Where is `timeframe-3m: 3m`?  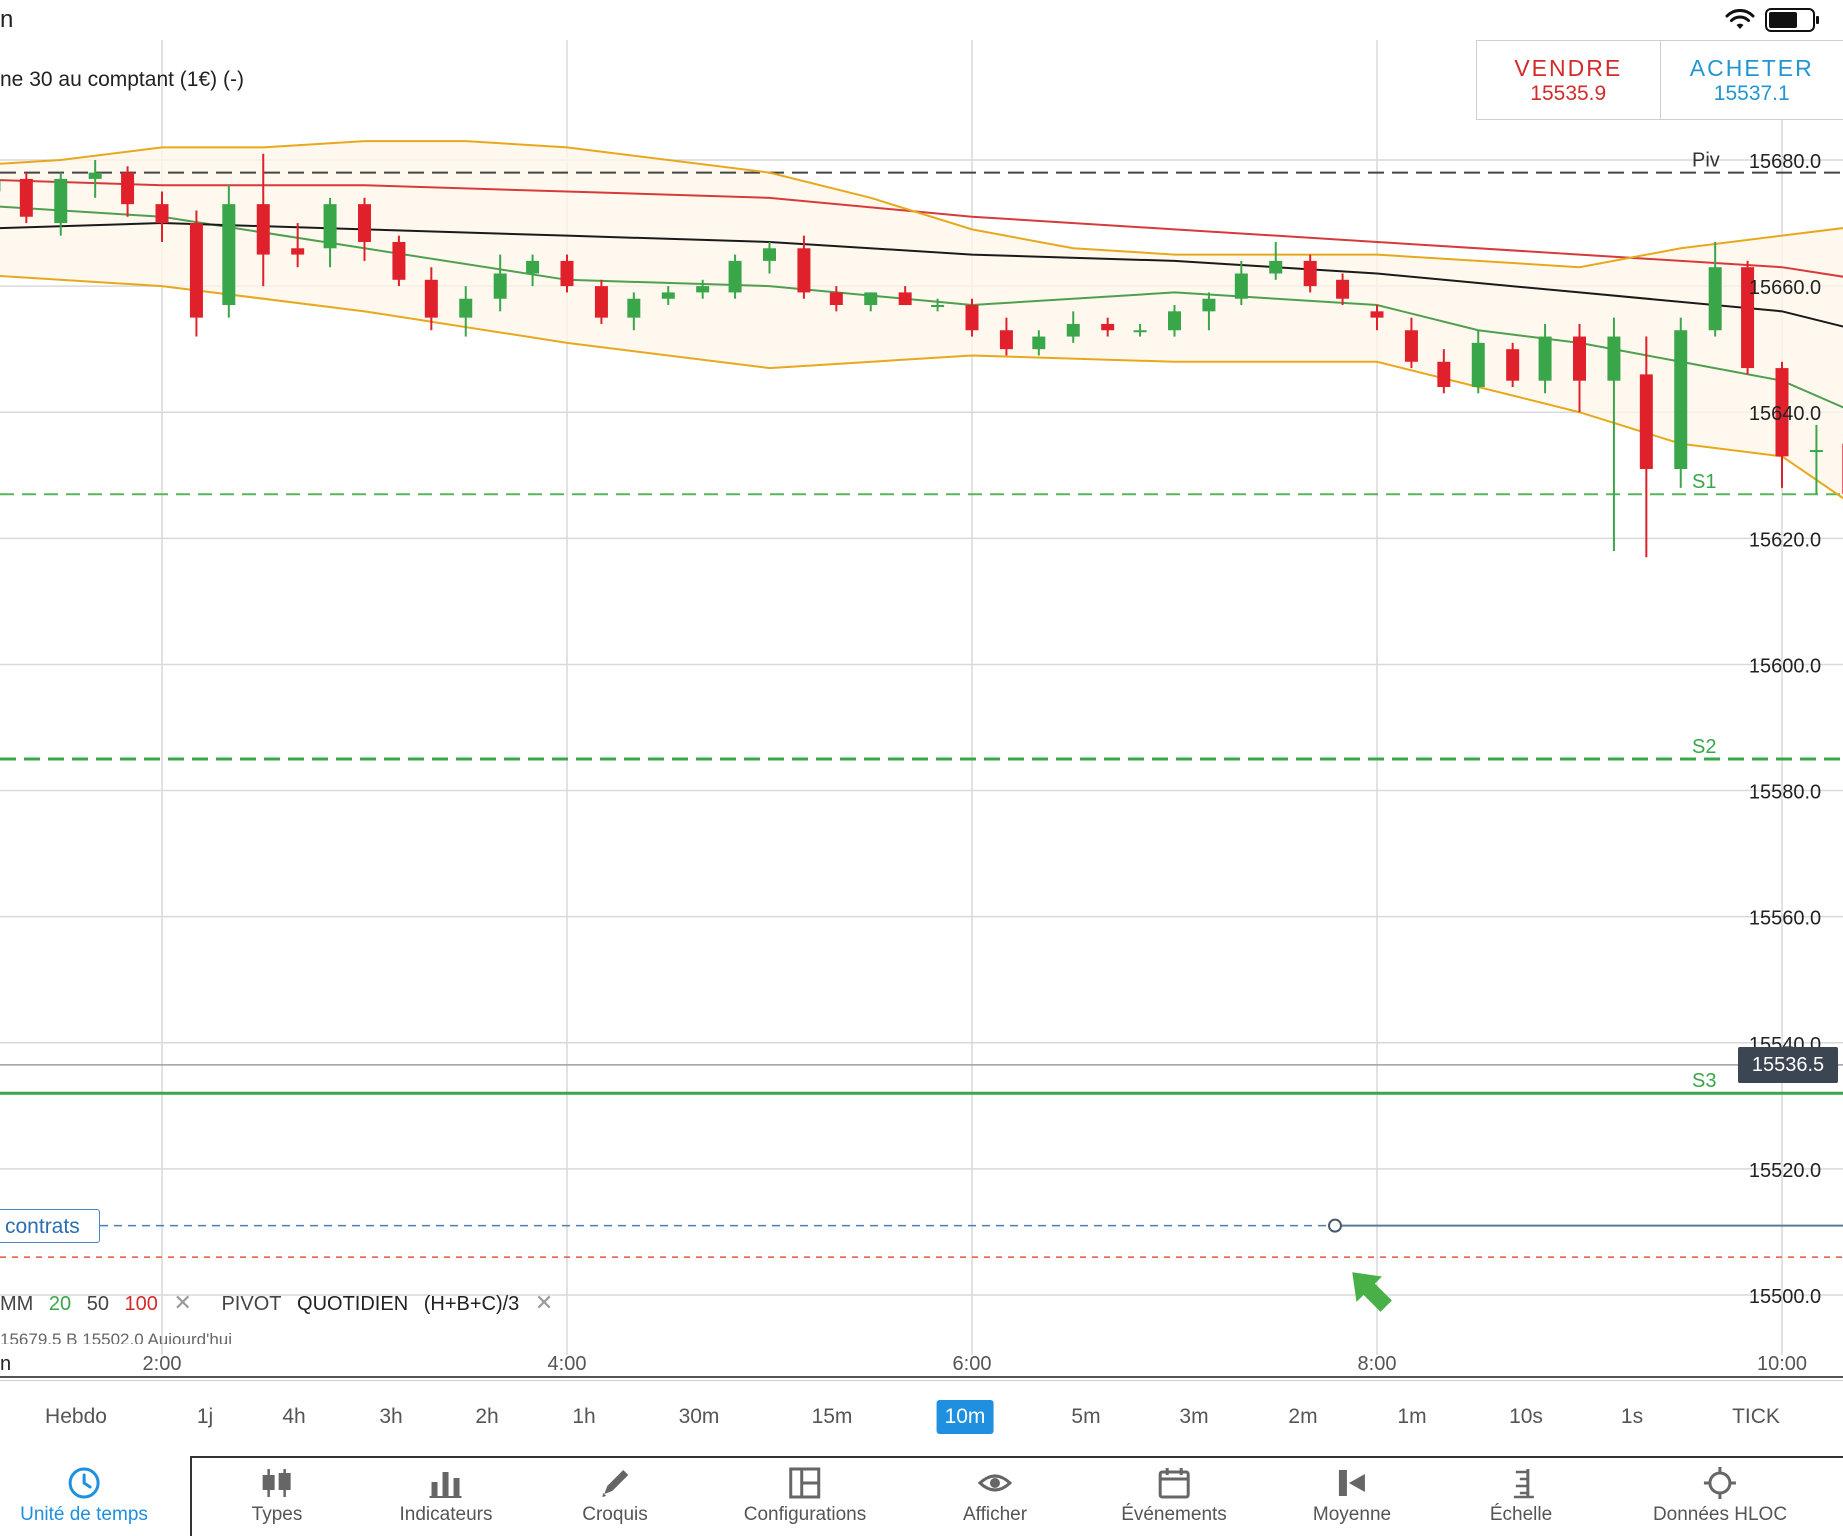
timeframe-3m: 3m is located at coordinates (1194, 1416).